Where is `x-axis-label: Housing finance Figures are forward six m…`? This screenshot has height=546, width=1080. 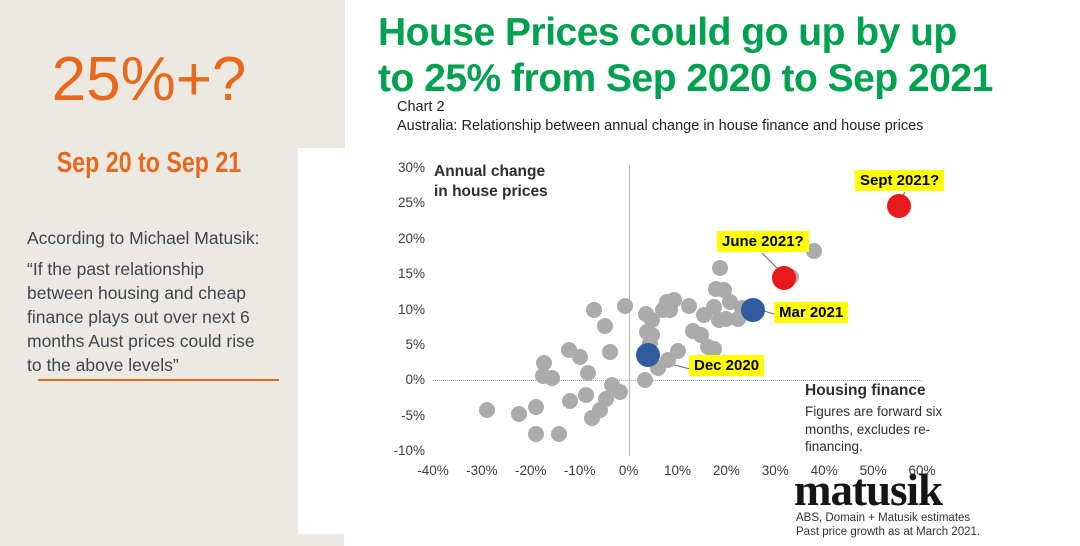
x-axis-label: Housing finance Figures are forward six m… is located at coordinates (884, 419).